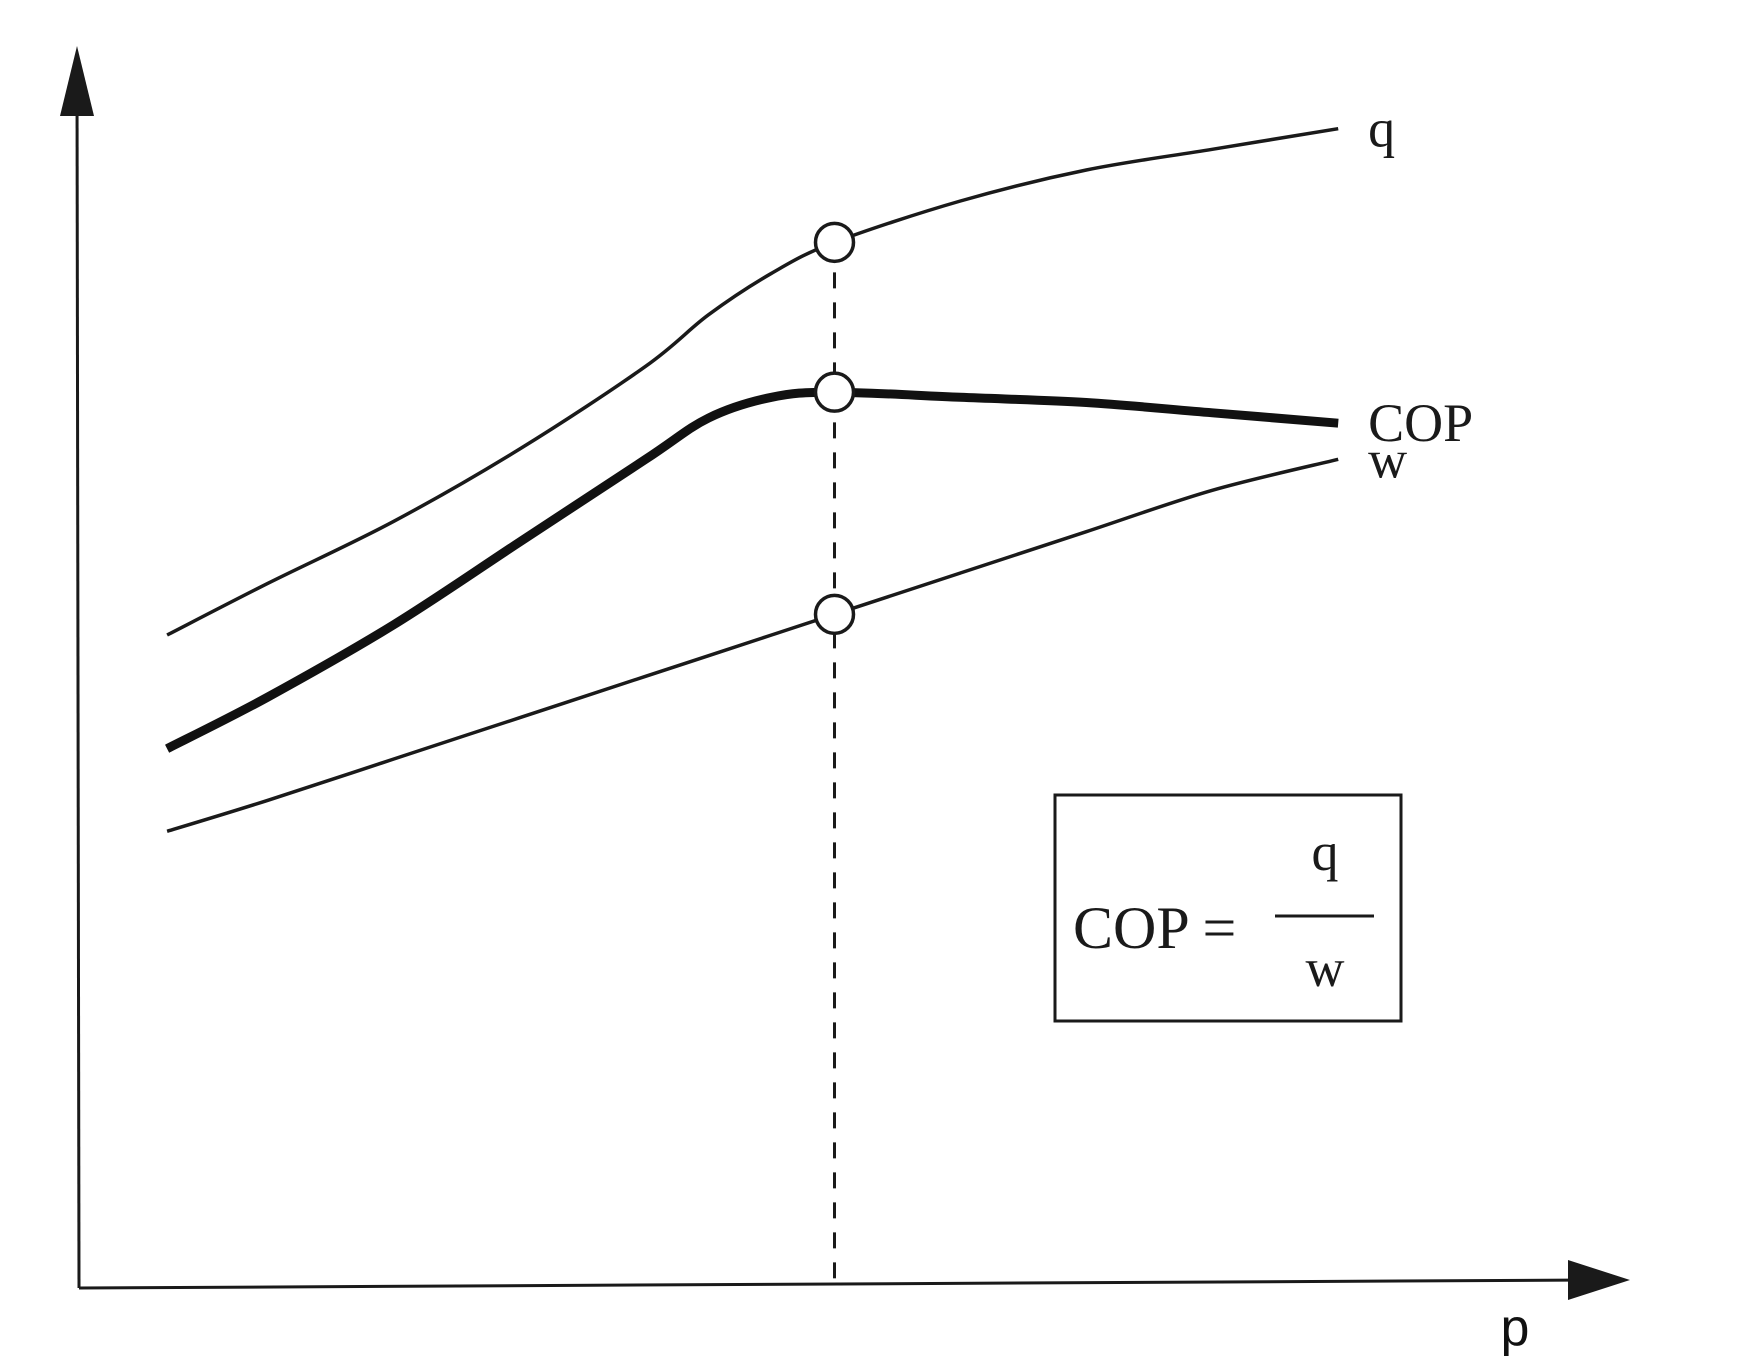 This screenshot has width=1760, height=1356. Describe the element at coordinates (1599, 1280) in the screenshot. I see `x-axis-arrow` at that location.